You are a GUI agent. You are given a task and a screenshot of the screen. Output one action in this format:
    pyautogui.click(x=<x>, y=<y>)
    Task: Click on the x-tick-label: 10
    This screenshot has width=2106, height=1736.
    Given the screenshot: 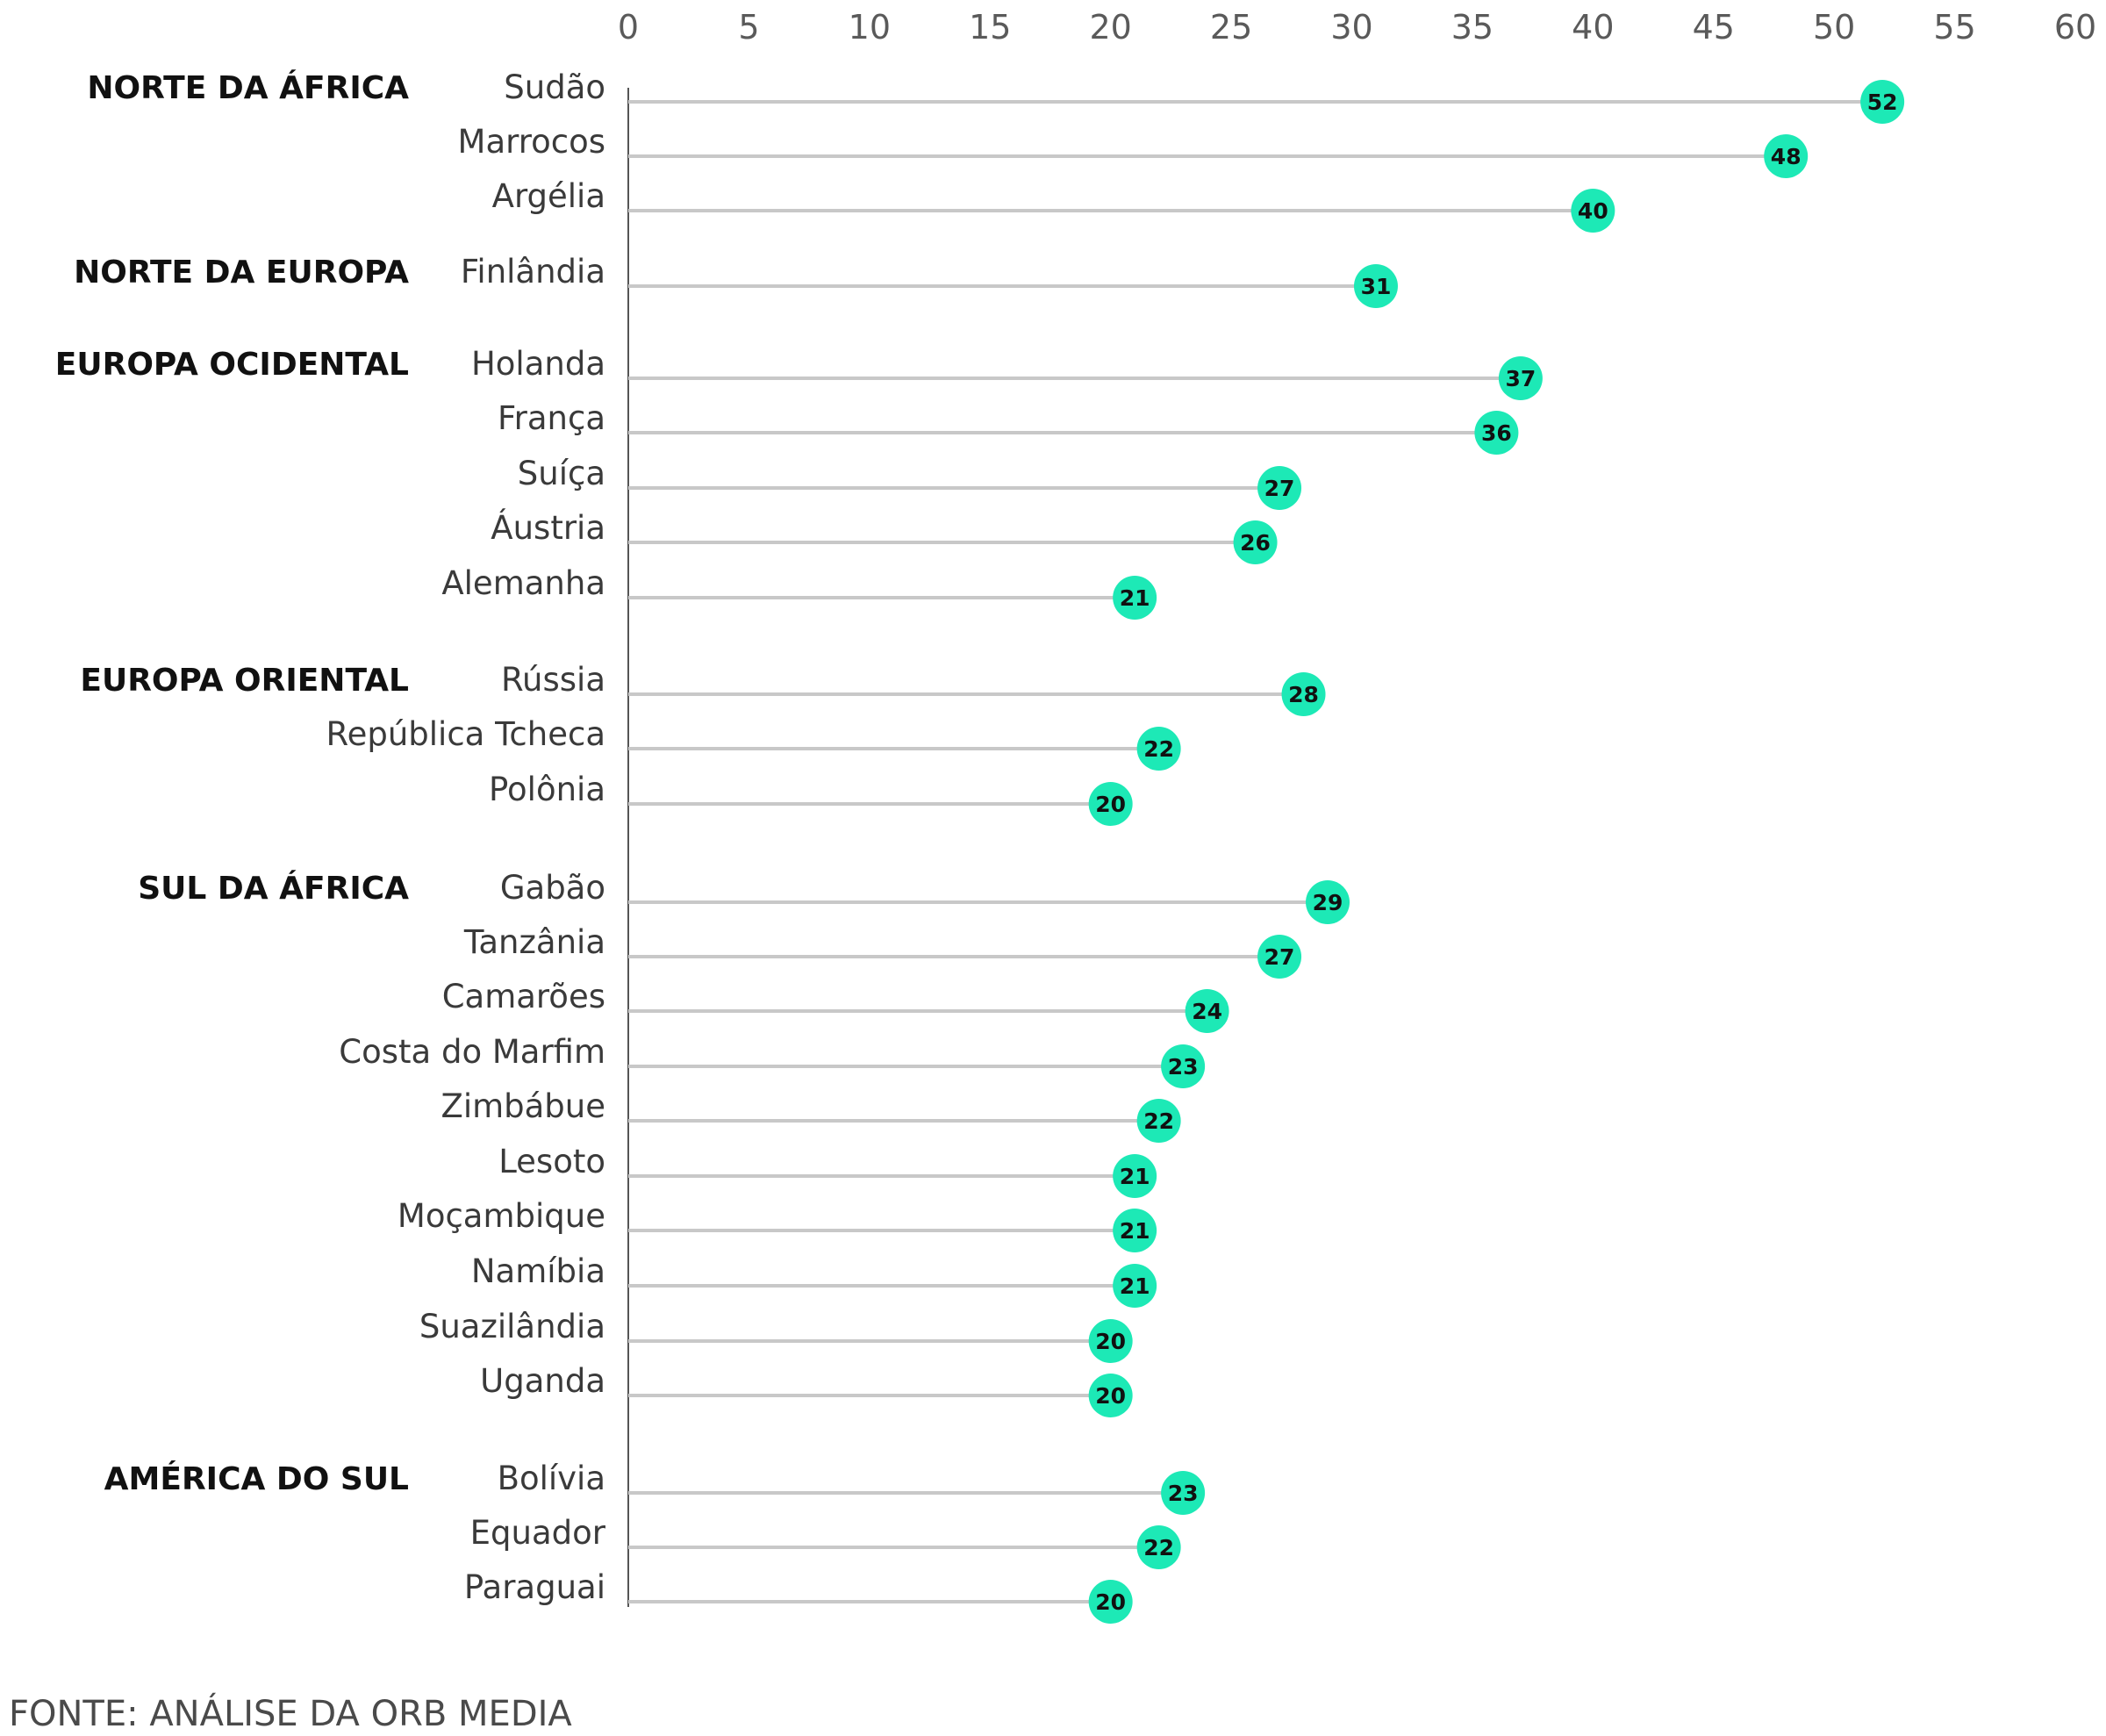 What is the action you would take?
    pyautogui.click(x=870, y=27)
    